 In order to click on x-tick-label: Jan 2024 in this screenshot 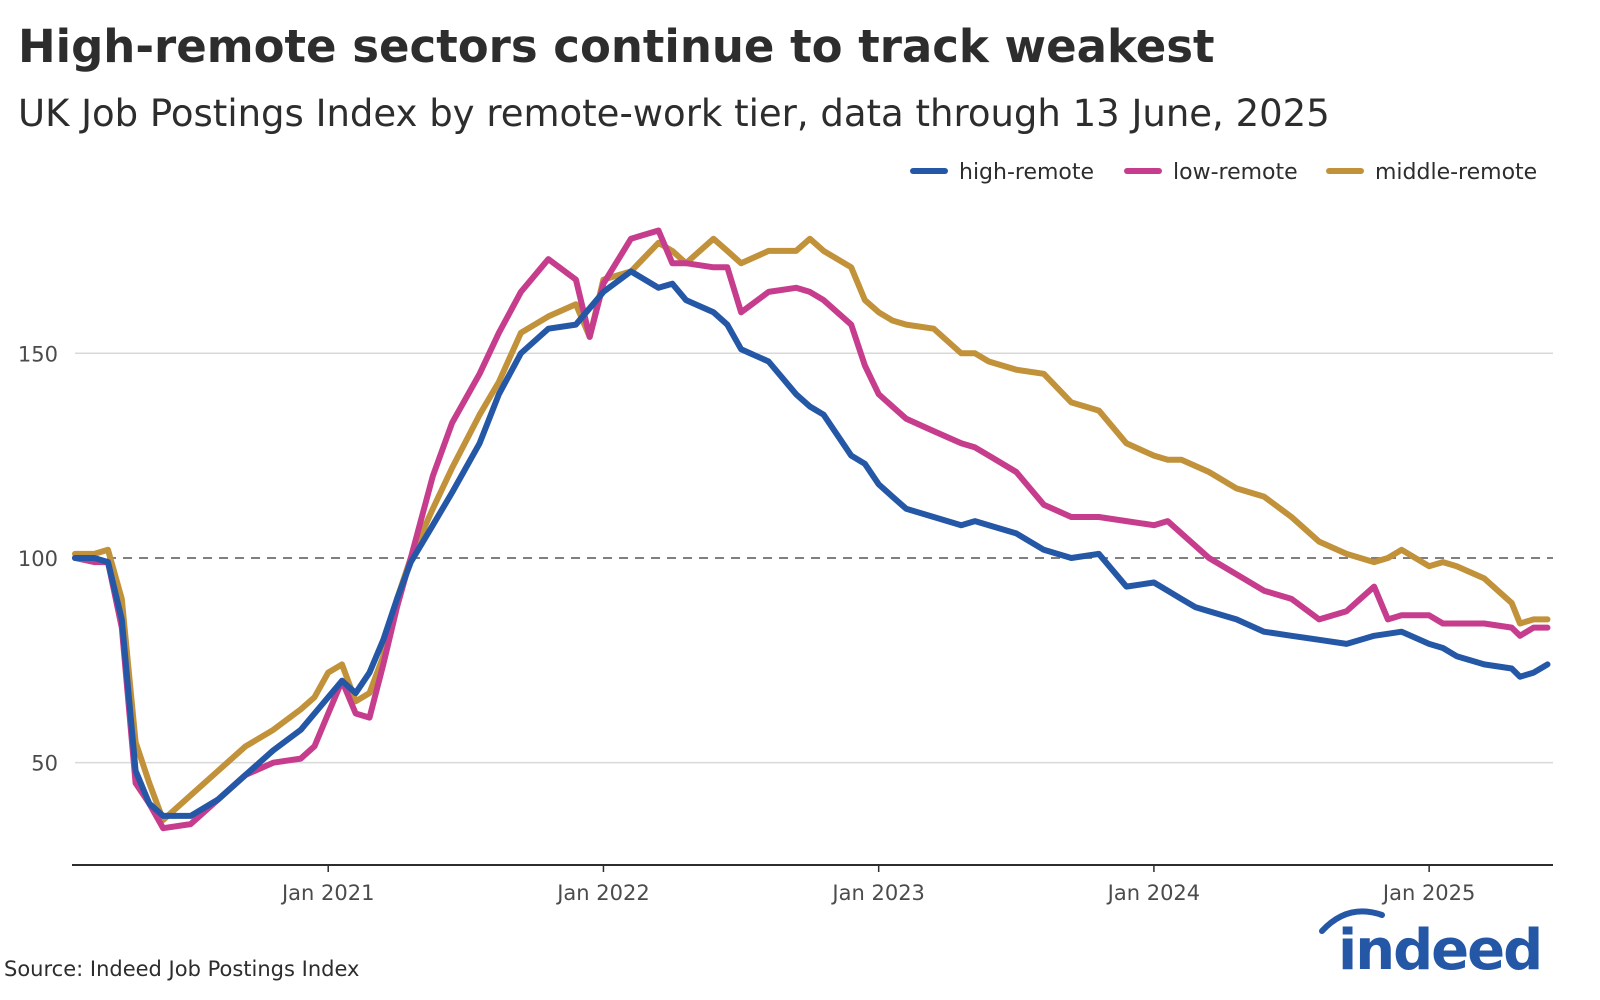, I will do `click(1153, 893)`.